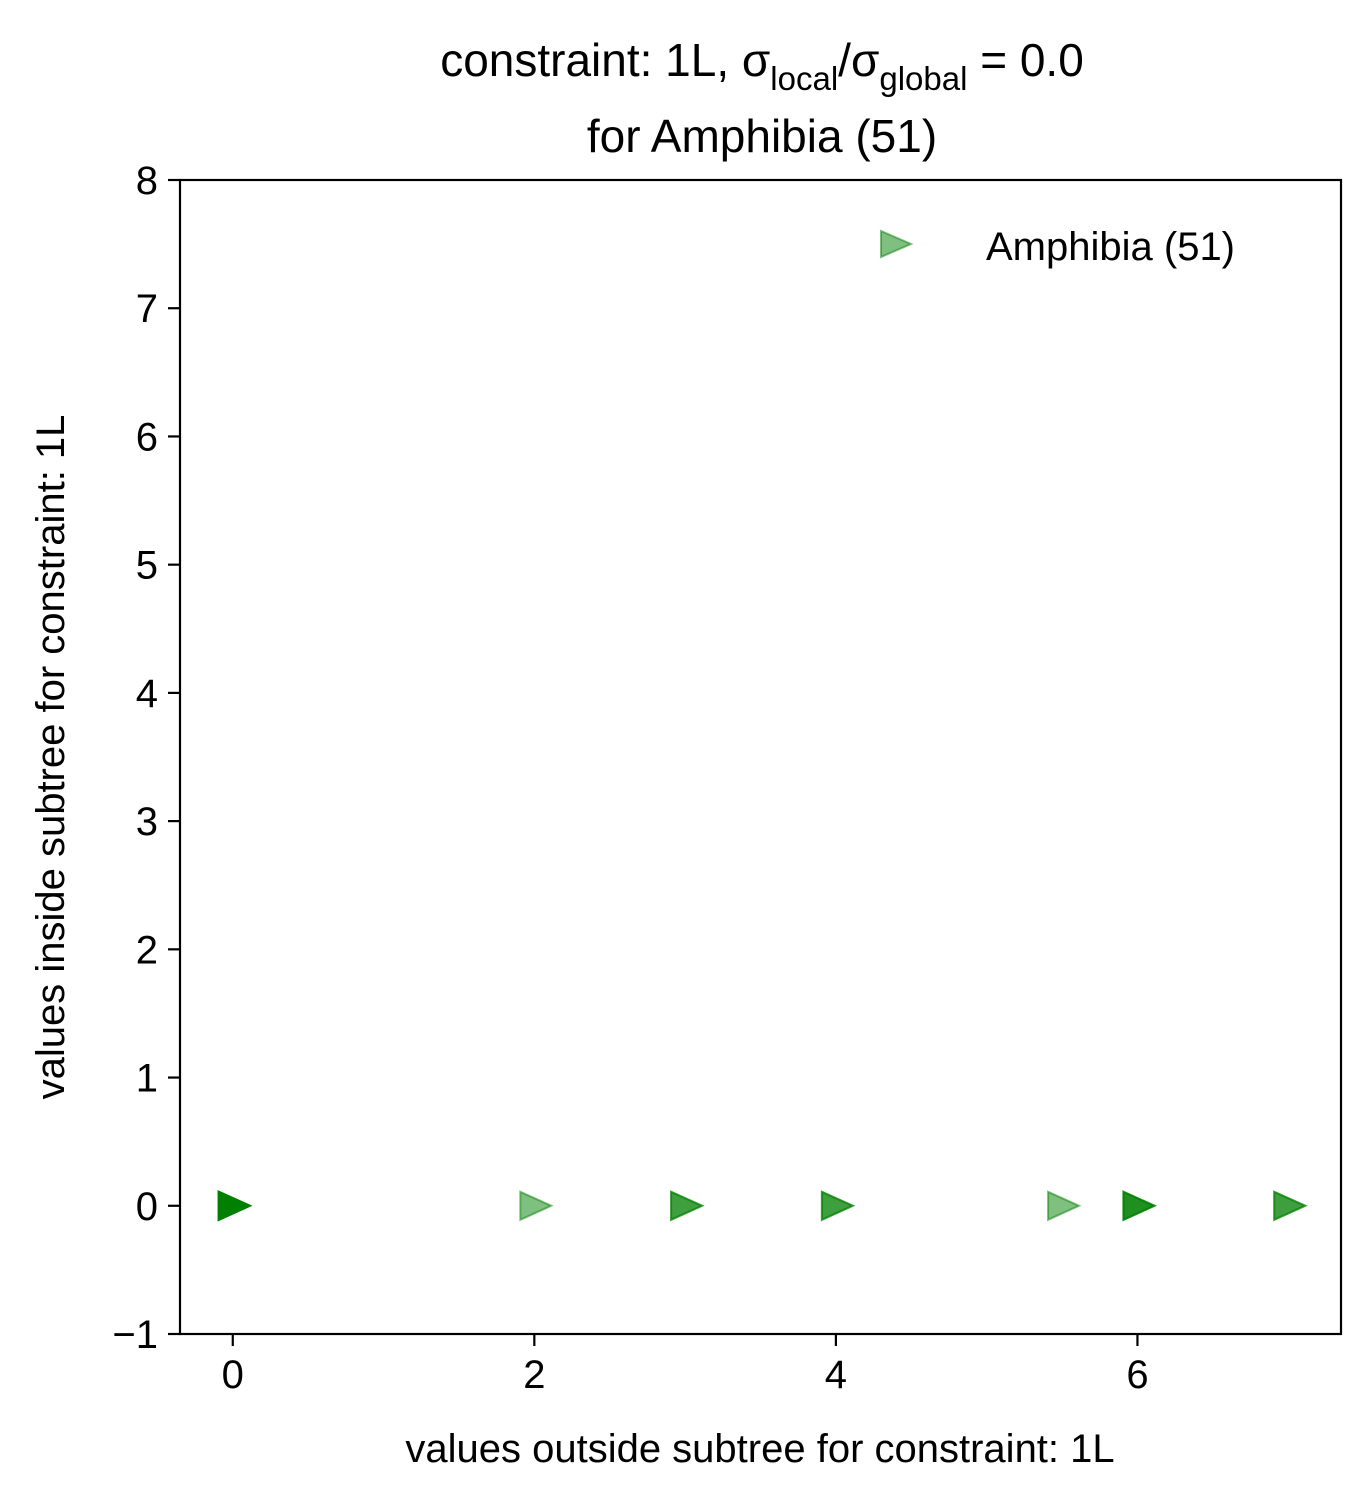  What do you see at coordinates (147, 822) in the screenshot?
I see `y-tick-label: 3` at bounding box center [147, 822].